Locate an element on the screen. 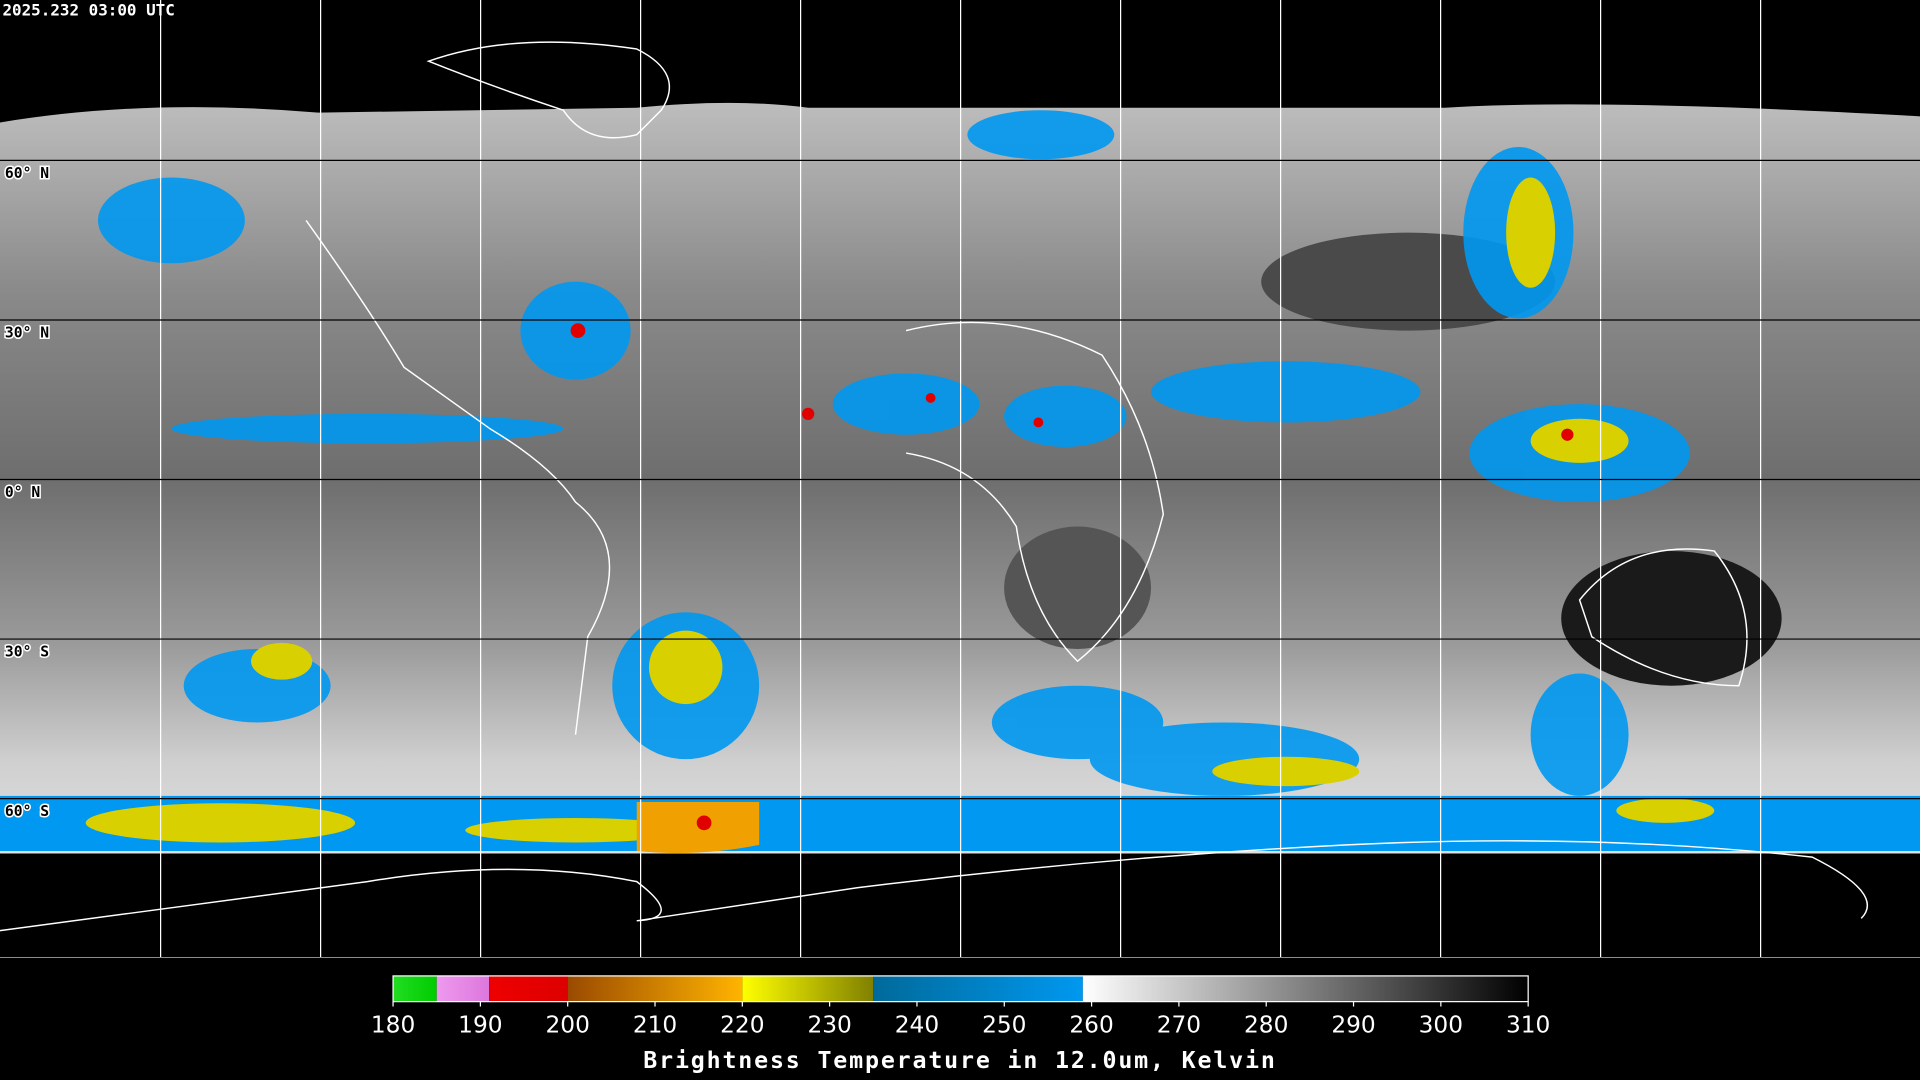  colorbar-tick-label: 180 is located at coordinates (393, 1025).